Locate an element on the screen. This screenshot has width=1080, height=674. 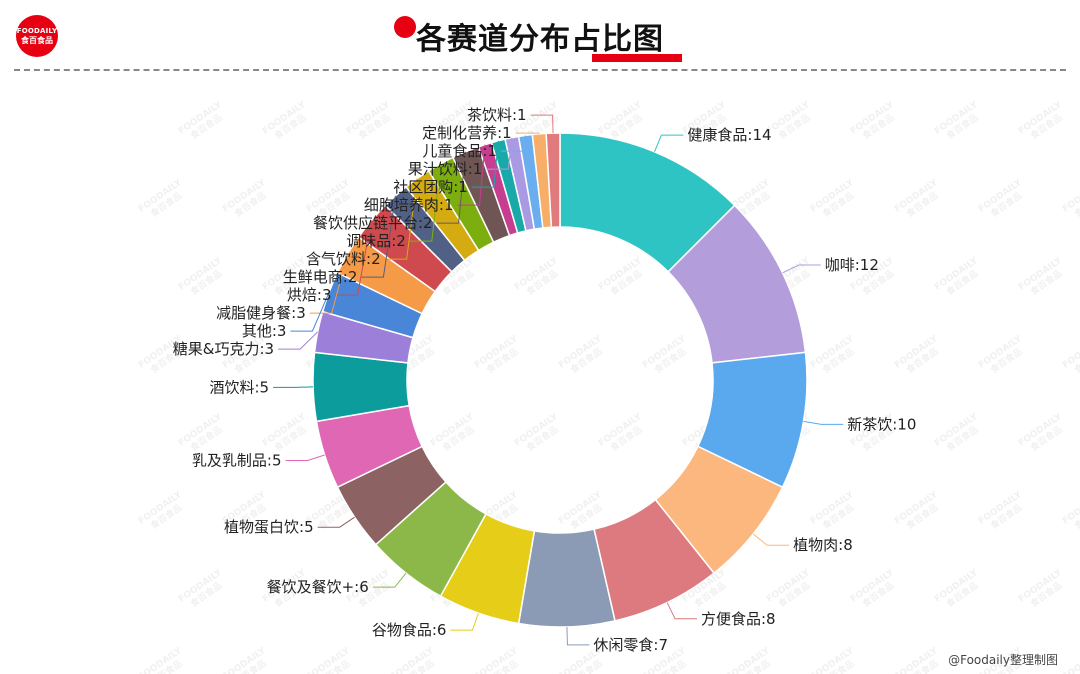
leader-line-dairy is located at coordinates (305, 457).